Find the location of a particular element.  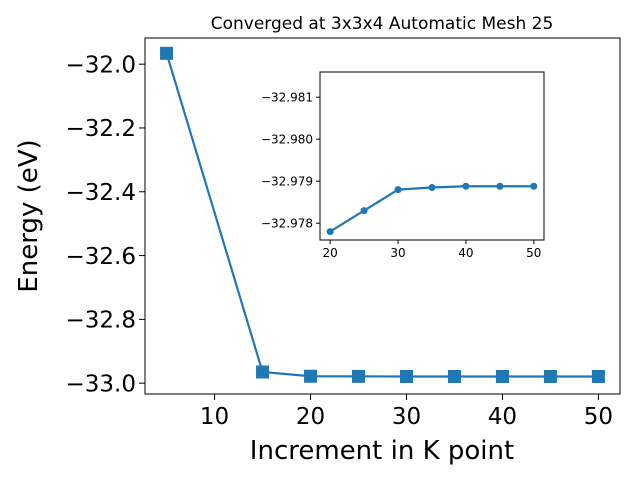

main-y-tick-label: −33.0 is located at coordinates (101, 384).